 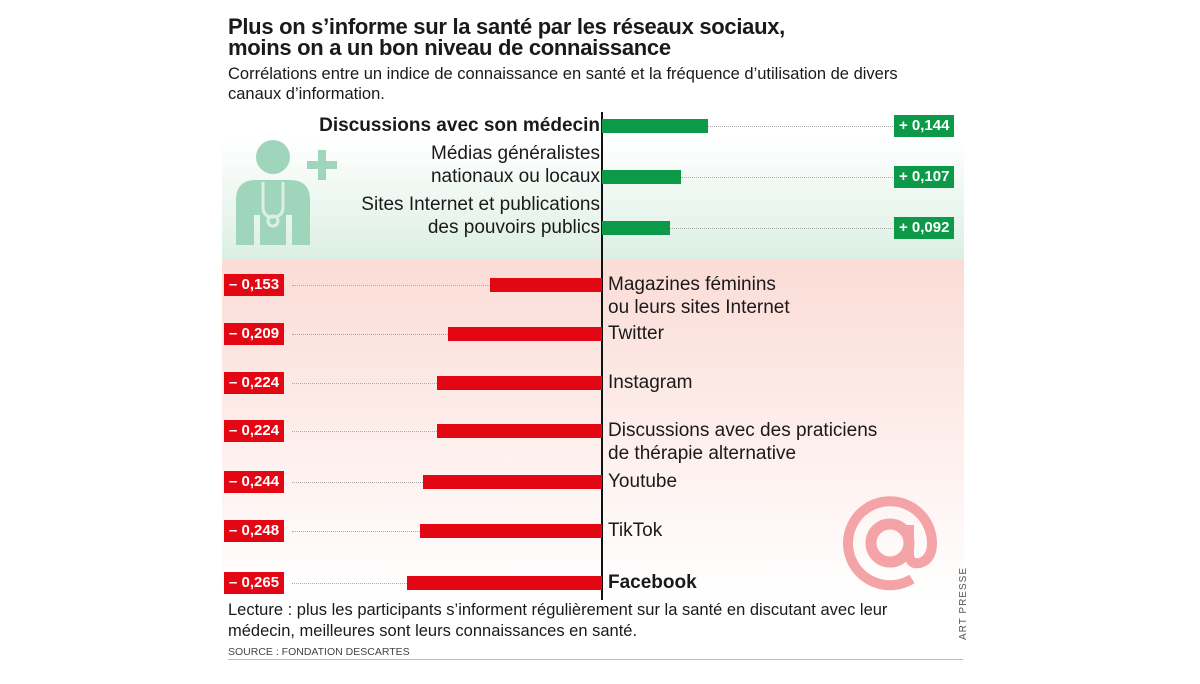 I want to click on category-label: Instagram, so click(x=650, y=382).